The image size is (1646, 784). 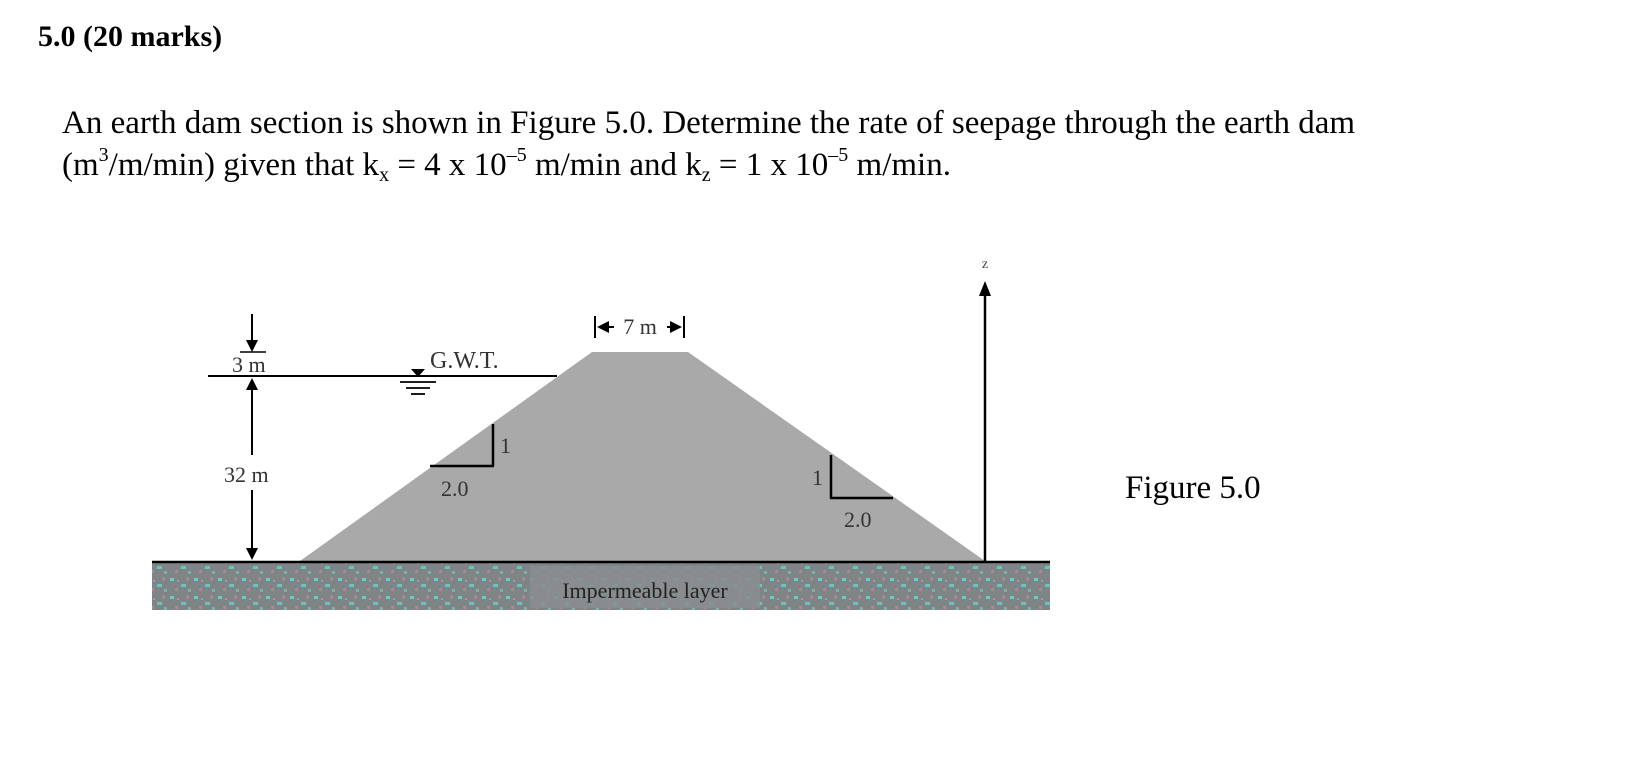 I want to click on upstream-slope-horizontal: 2.0, so click(x=455, y=488).